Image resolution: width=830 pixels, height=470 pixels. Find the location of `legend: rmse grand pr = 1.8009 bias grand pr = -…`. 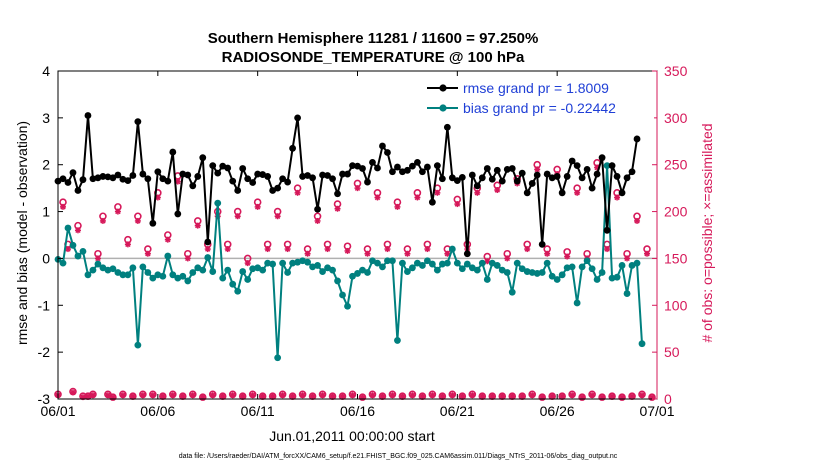

legend: rmse grand pr = 1.8009 bias grand pr = -… is located at coordinates (538, 98).